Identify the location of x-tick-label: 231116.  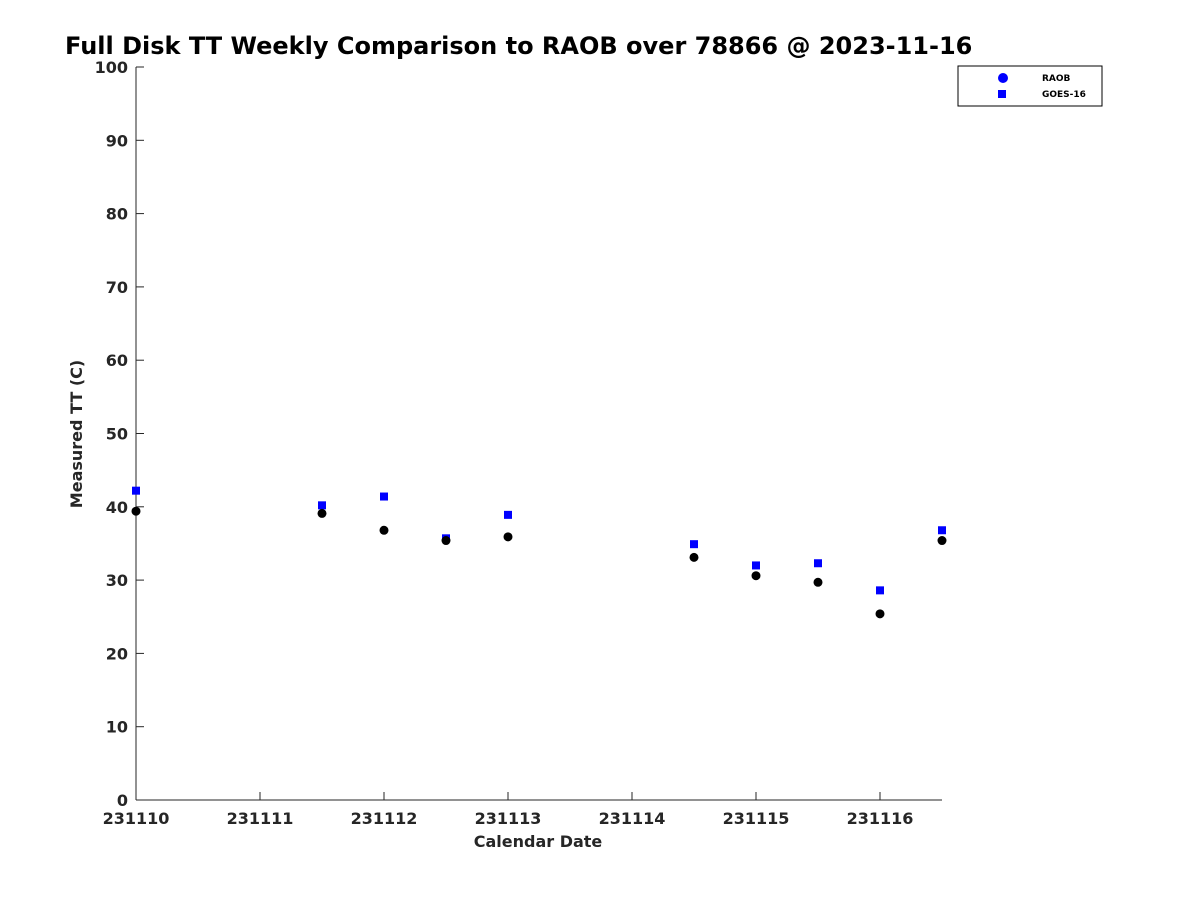
(880, 818).